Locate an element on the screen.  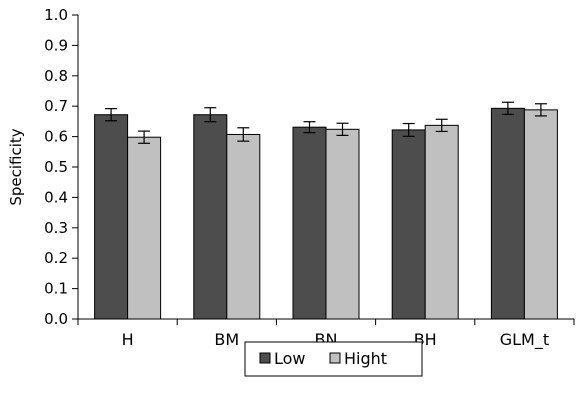
y-tick-label: 0.0 is located at coordinates (56, 319).